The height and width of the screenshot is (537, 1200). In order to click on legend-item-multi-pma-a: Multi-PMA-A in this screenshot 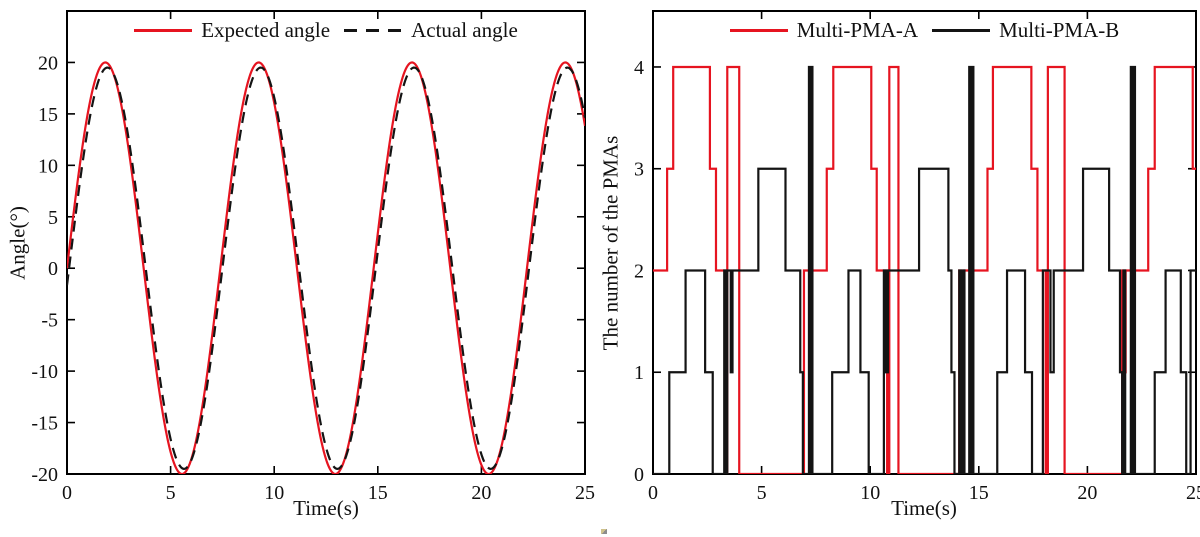, I will do `click(824, 30)`.